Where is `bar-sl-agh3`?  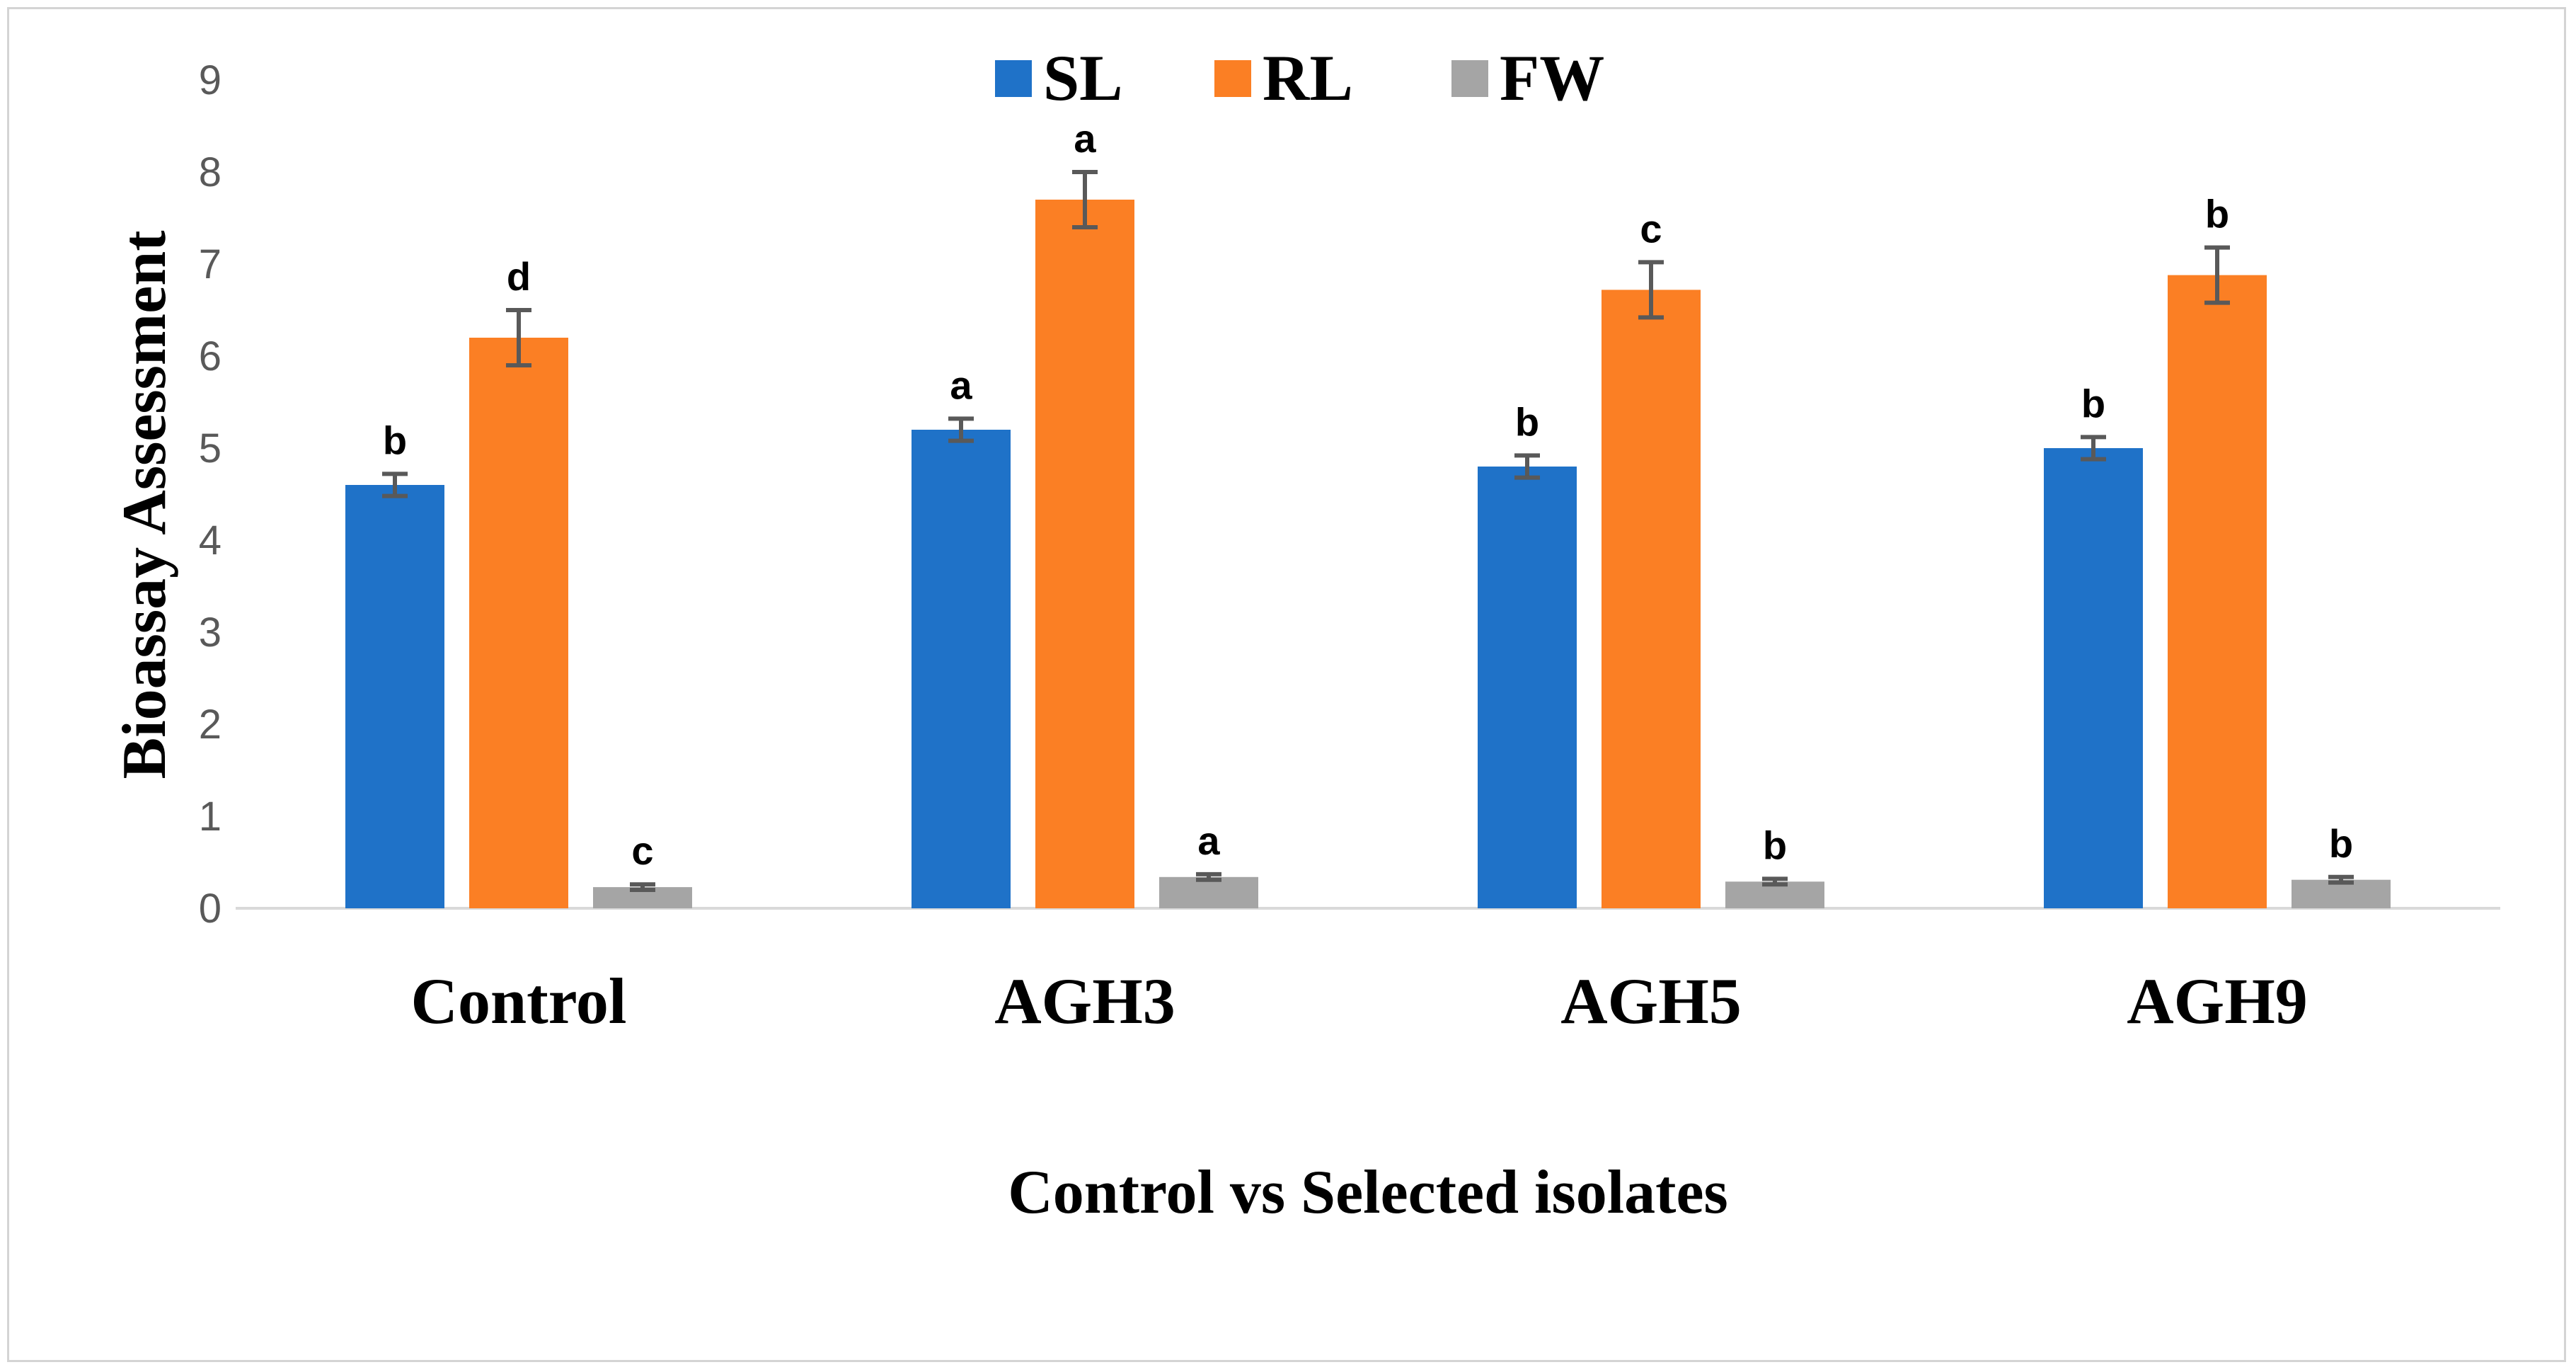
bar-sl-agh3 is located at coordinates (962, 669).